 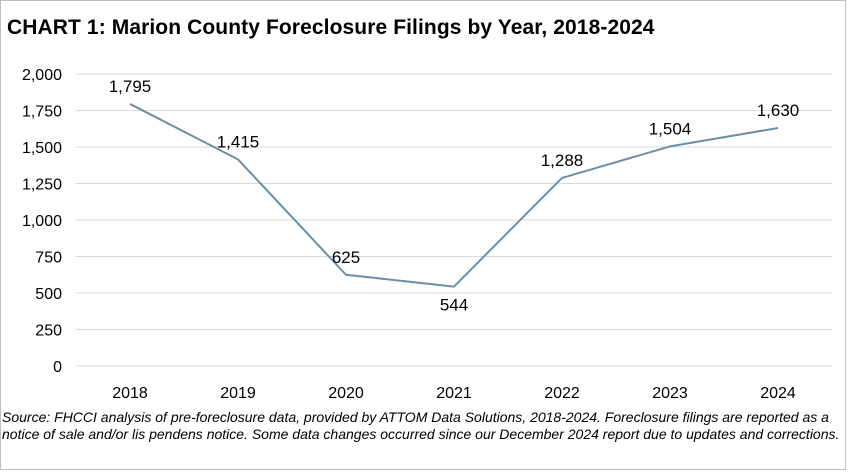 I want to click on y-tick-label: 1,500, so click(x=42, y=148).